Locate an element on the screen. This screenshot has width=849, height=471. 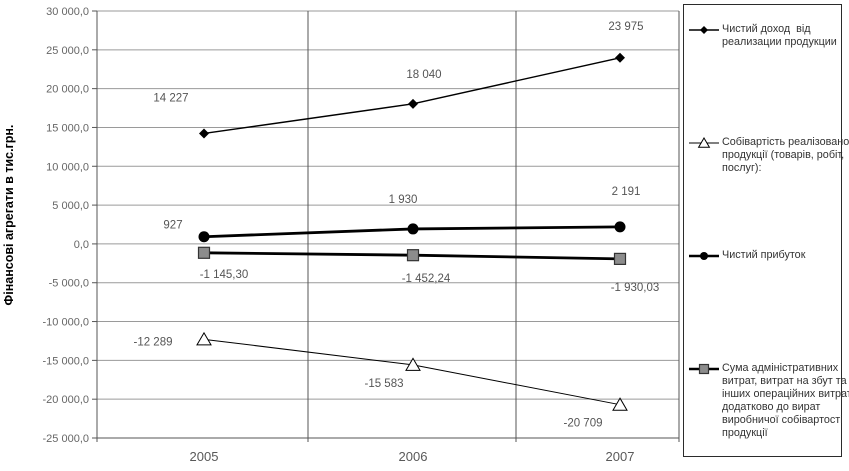
data-label: 1 930 is located at coordinates (403, 200).